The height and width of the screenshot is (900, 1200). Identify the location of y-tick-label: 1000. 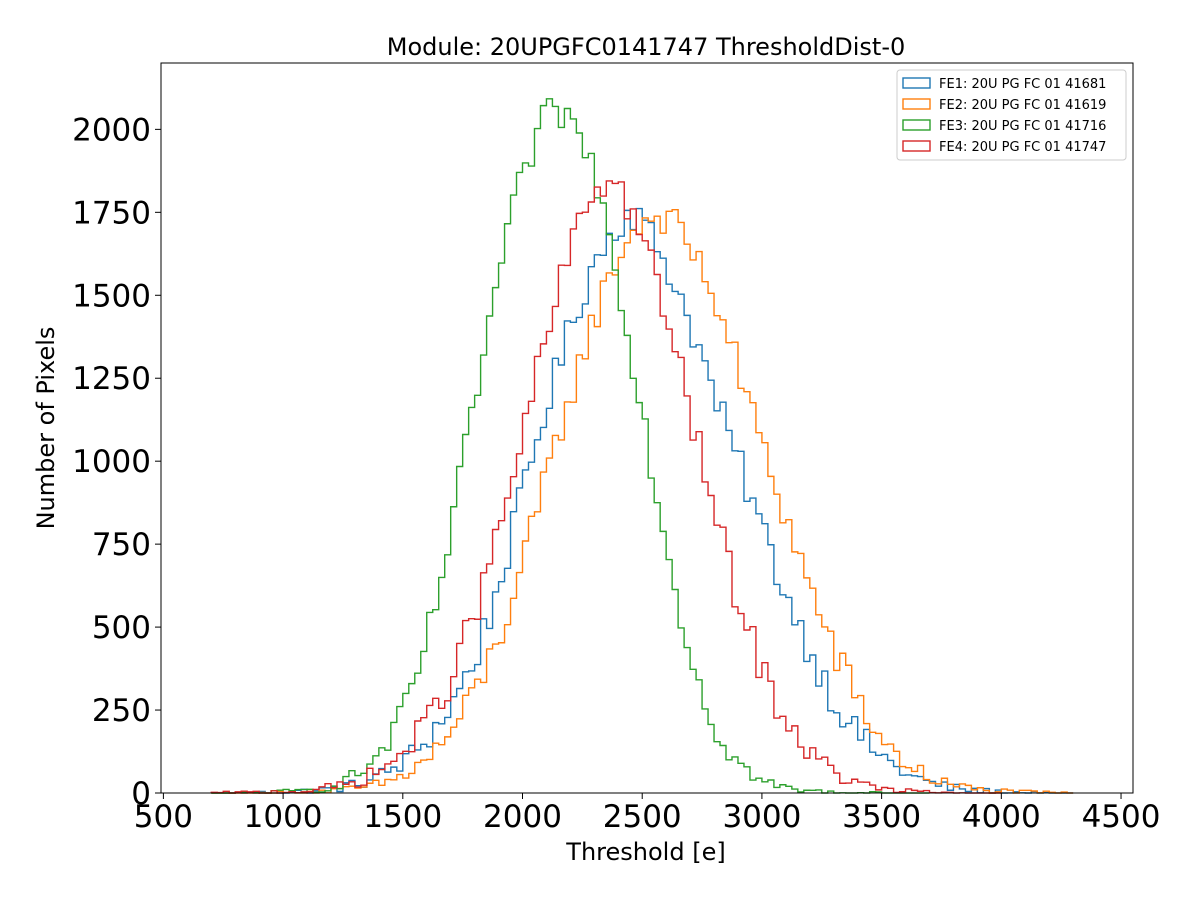
(111, 462).